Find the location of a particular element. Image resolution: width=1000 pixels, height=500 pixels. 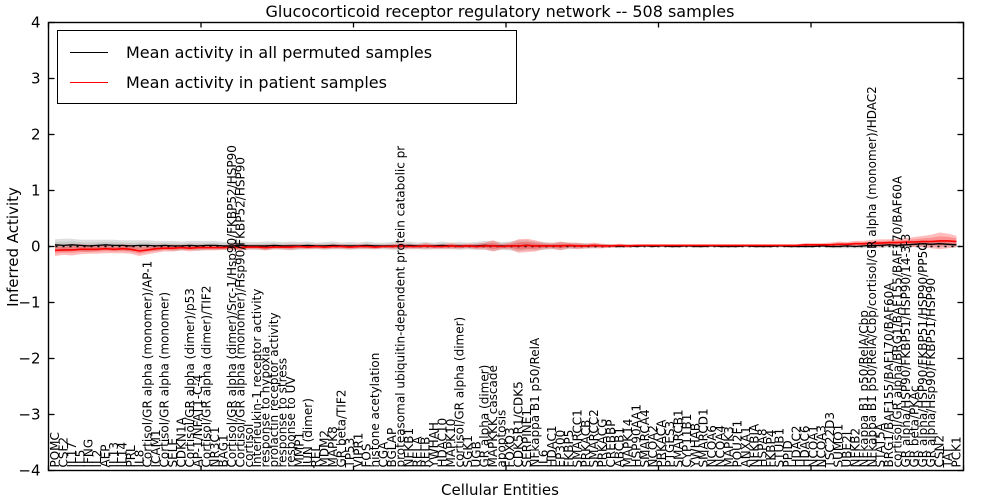

x-tick-label: CREBBP is located at coordinates (611, 444).